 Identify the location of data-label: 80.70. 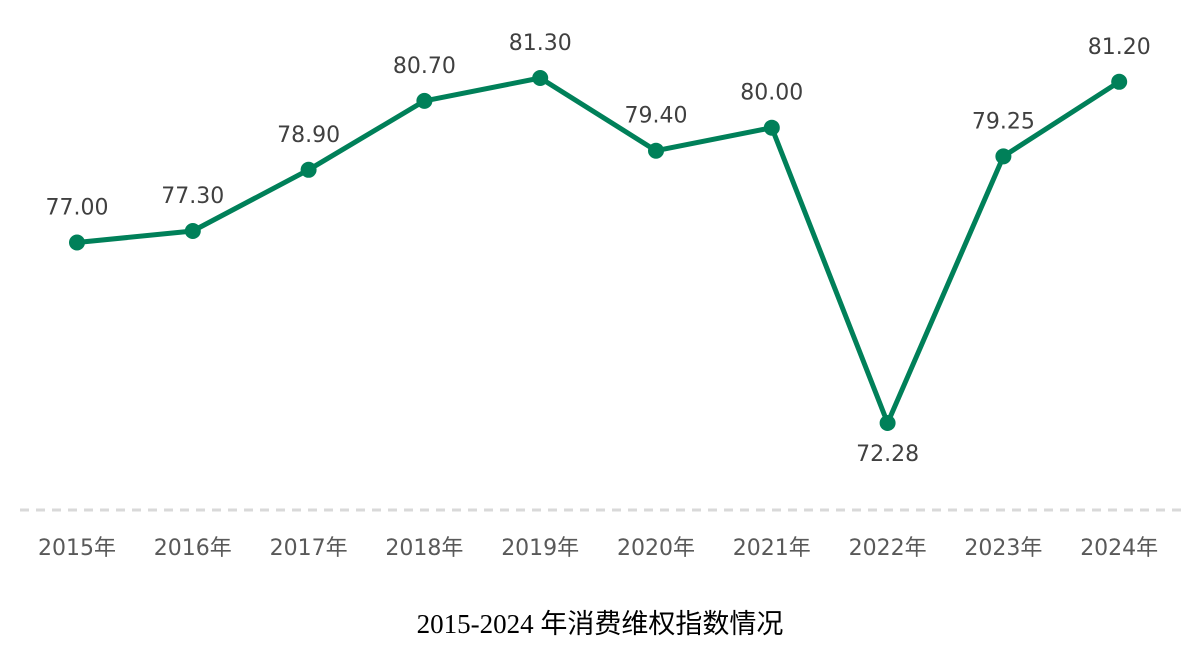
(424, 66).